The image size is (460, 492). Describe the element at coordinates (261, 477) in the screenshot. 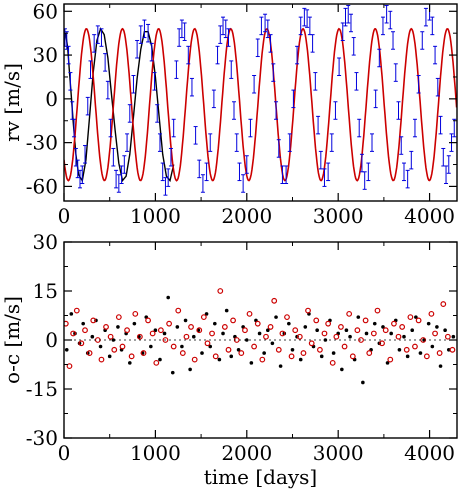

I see `x-axis-title: time [days]` at that location.